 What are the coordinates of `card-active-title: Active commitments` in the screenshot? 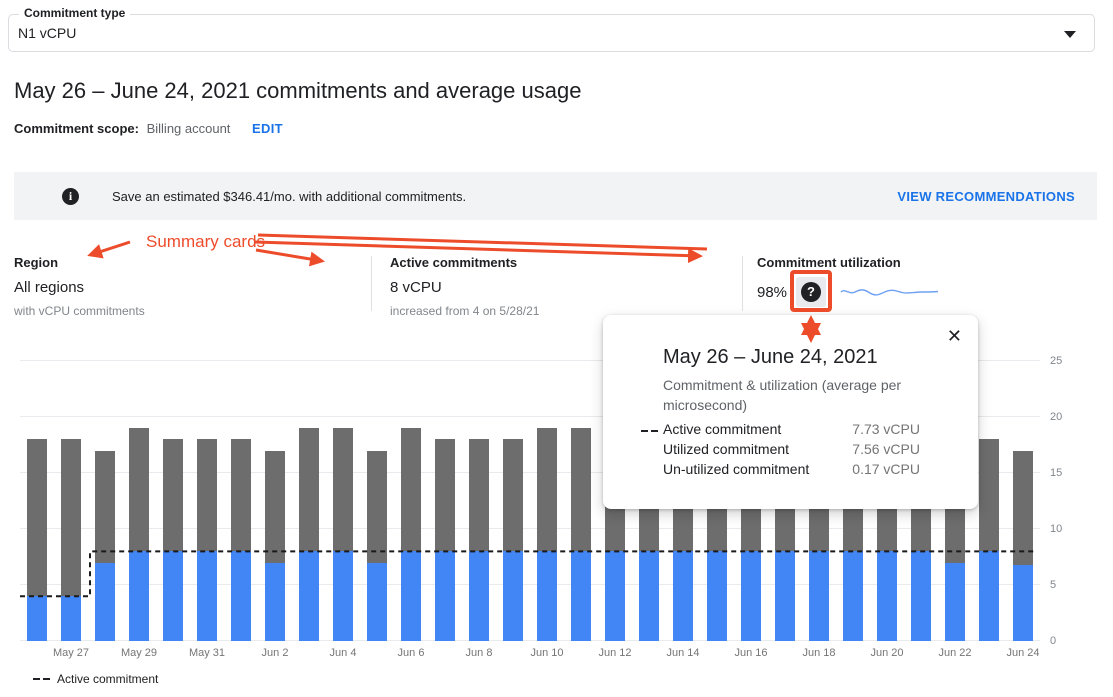 It's located at (454, 262).